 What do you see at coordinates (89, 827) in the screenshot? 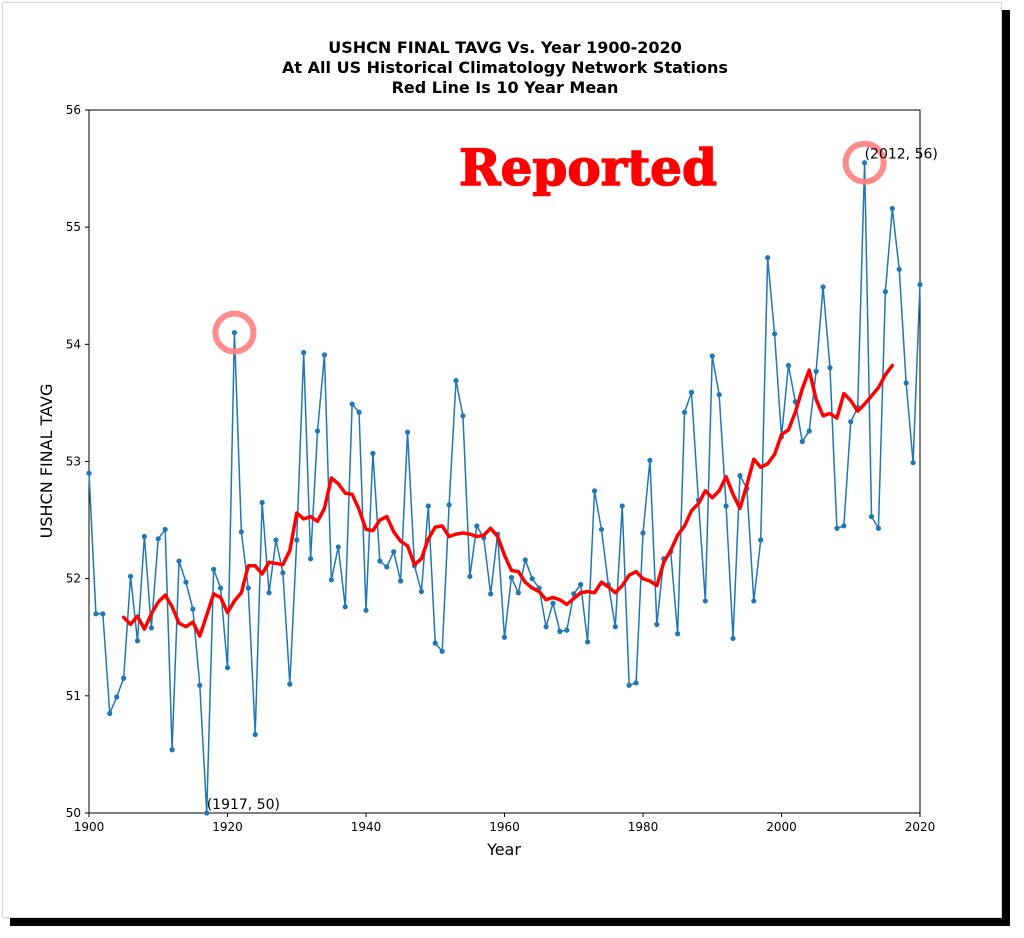
I see `x-tick-label: 1900` at bounding box center [89, 827].